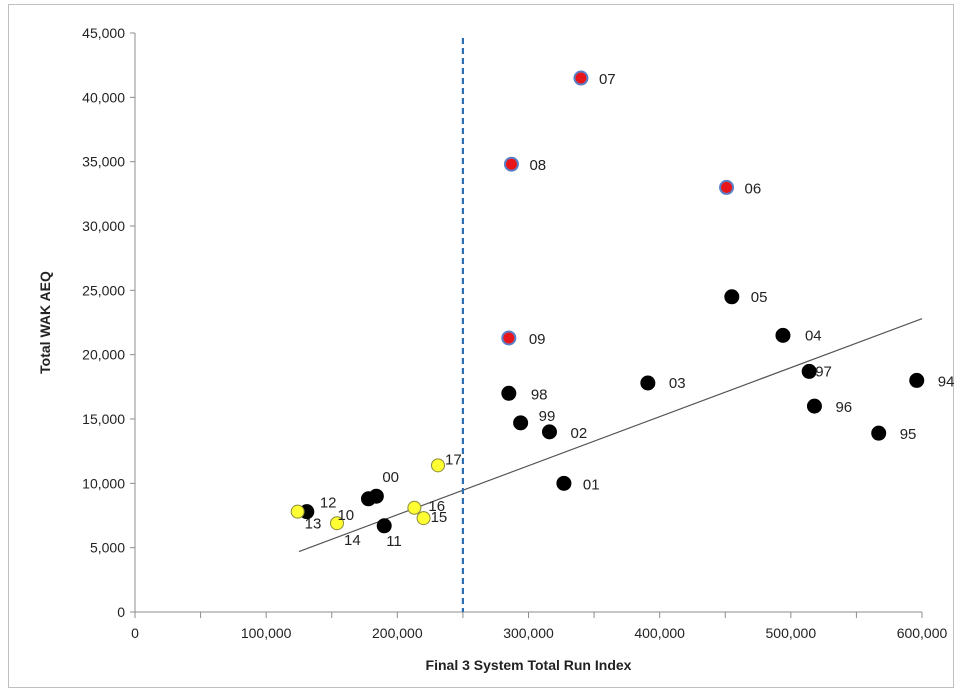 The image size is (963, 694). What do you see at coordinates (528, 633) in the screenshot?
I see `x-tick-label: 300,000` at bounding box center [528, 633].